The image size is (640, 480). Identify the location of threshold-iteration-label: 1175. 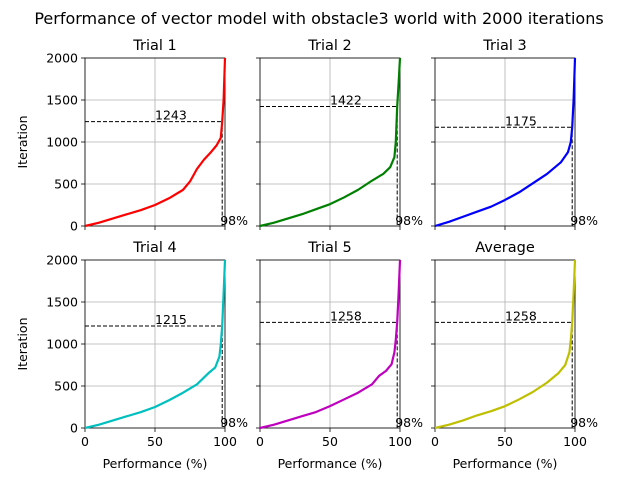
(521, 120).